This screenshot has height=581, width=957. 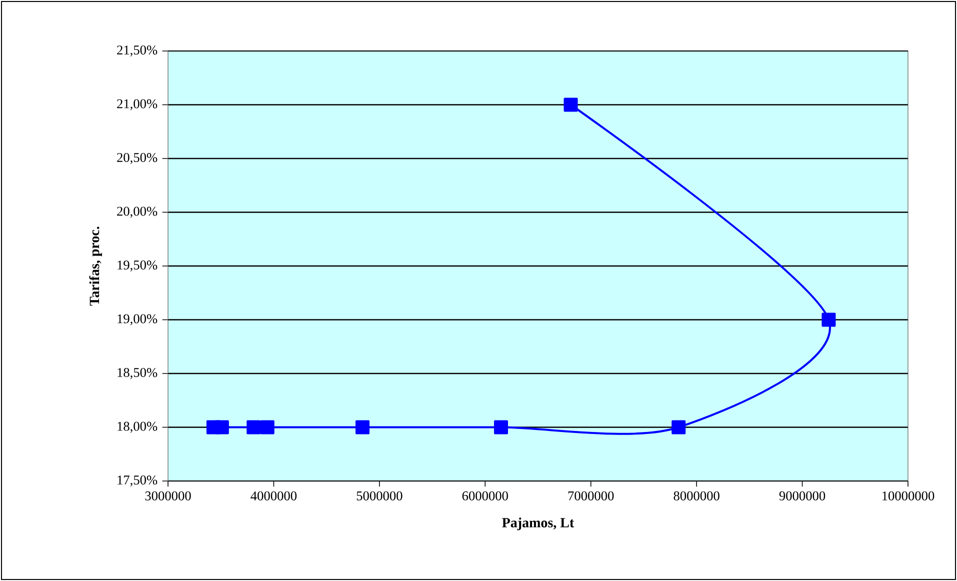 I want to click on y-tick-label: 18,00%, so click(x=138, y=427).